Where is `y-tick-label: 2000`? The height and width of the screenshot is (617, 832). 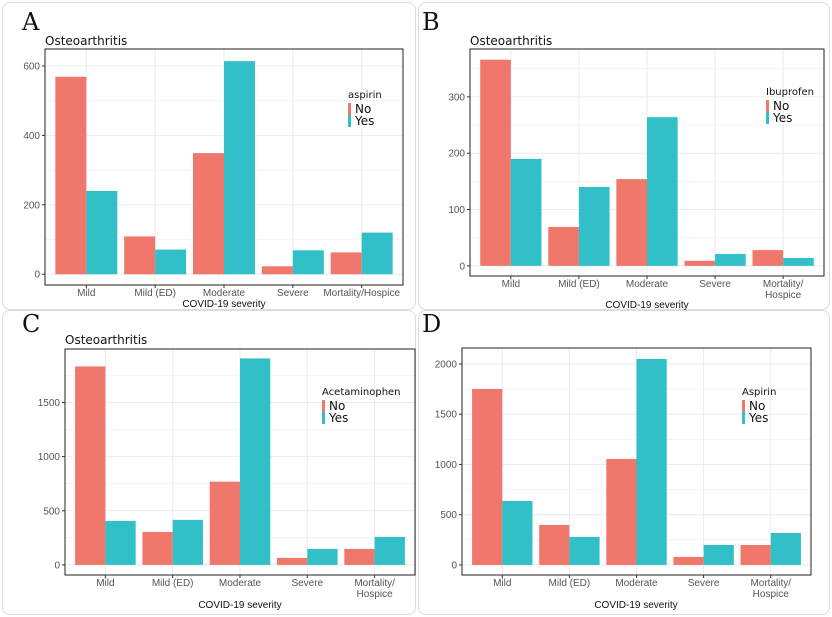
y-tick-label: 2000 is located at coordinates (446, 364).